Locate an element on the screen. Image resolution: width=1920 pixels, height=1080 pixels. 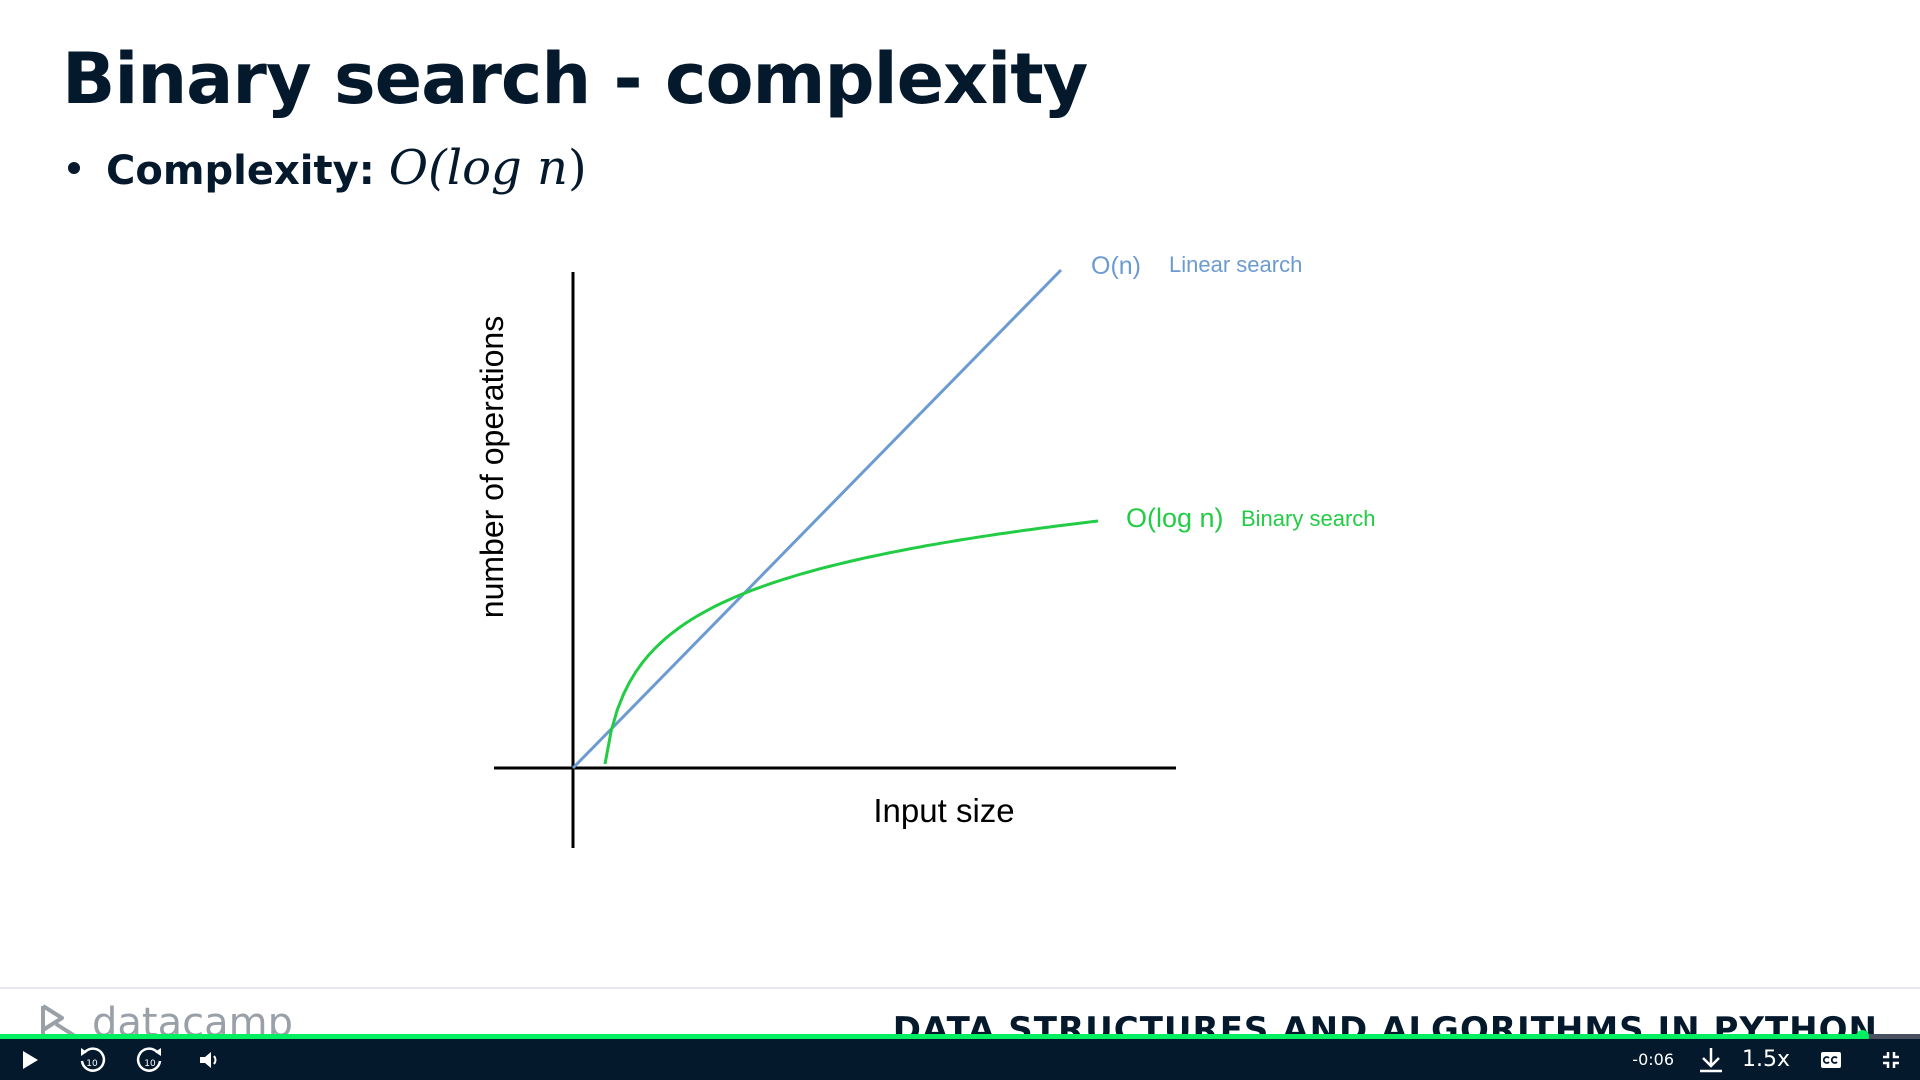
rewind-10-icon: 10 is located at coordinates (93, 1059).